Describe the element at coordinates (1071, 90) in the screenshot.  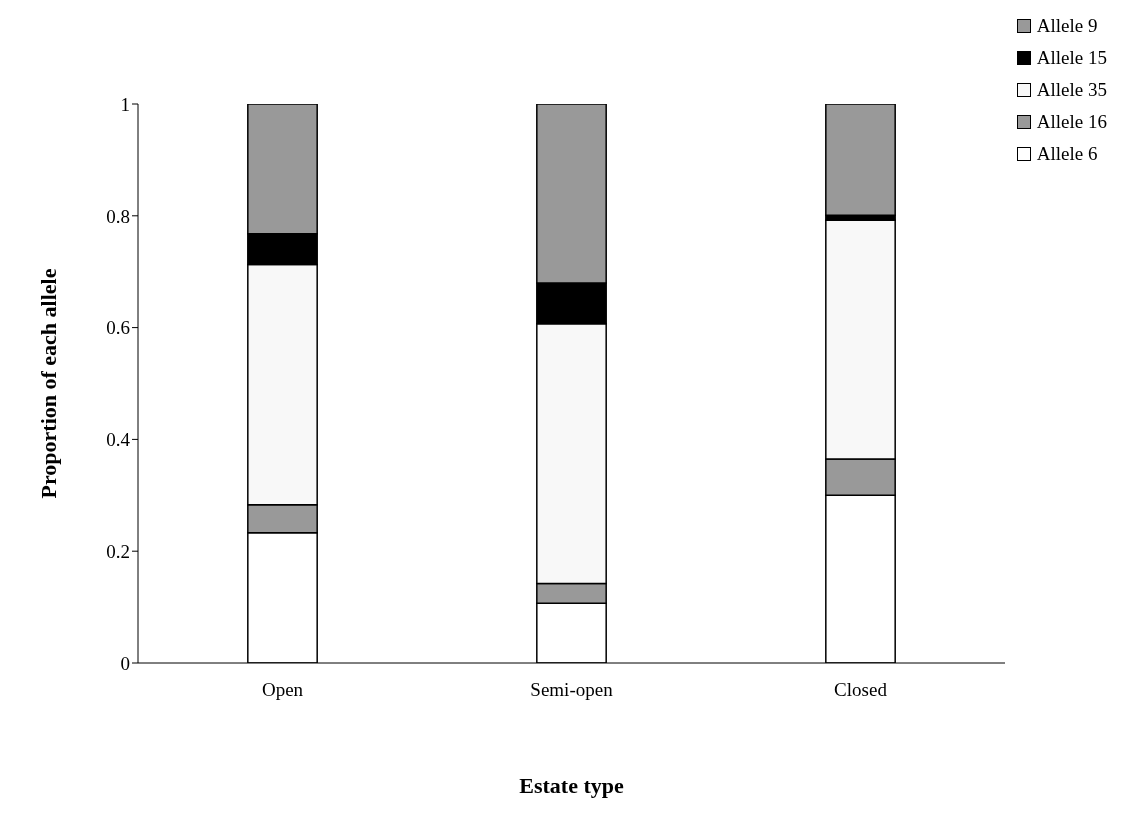
I see `legend-label: Allele 35` at that location.